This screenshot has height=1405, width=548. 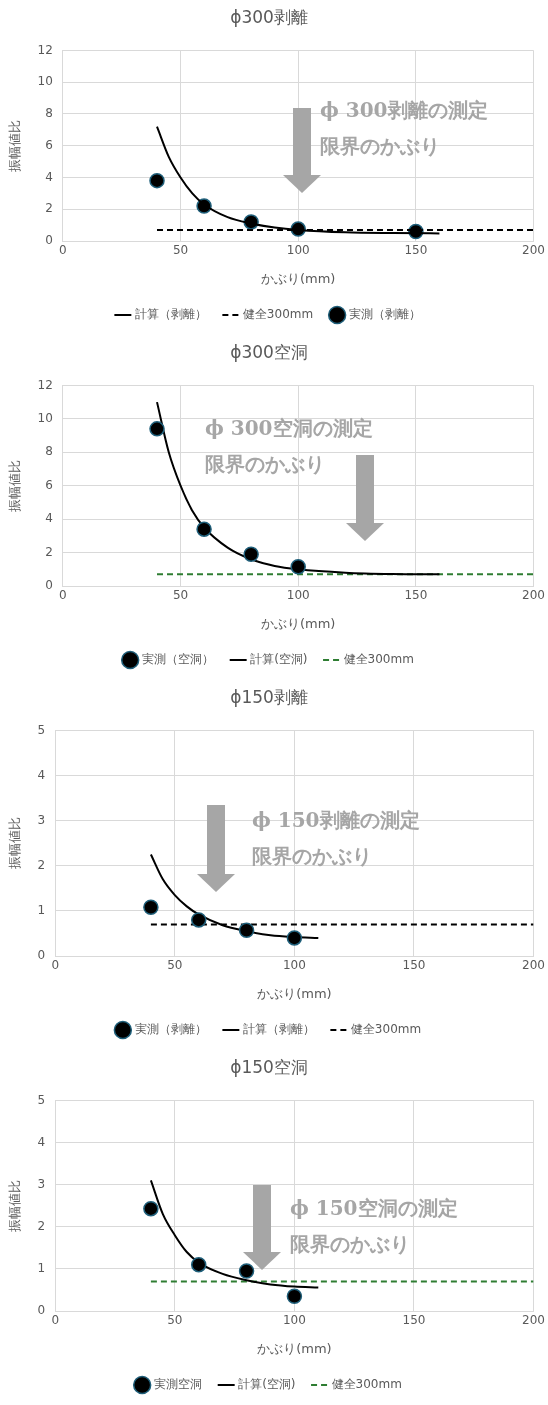 What do you see at coordinates (336, 820) in the screenshot?
I see `annotation: ϕ 150剥離の測定` at bounding box center [336, 820].